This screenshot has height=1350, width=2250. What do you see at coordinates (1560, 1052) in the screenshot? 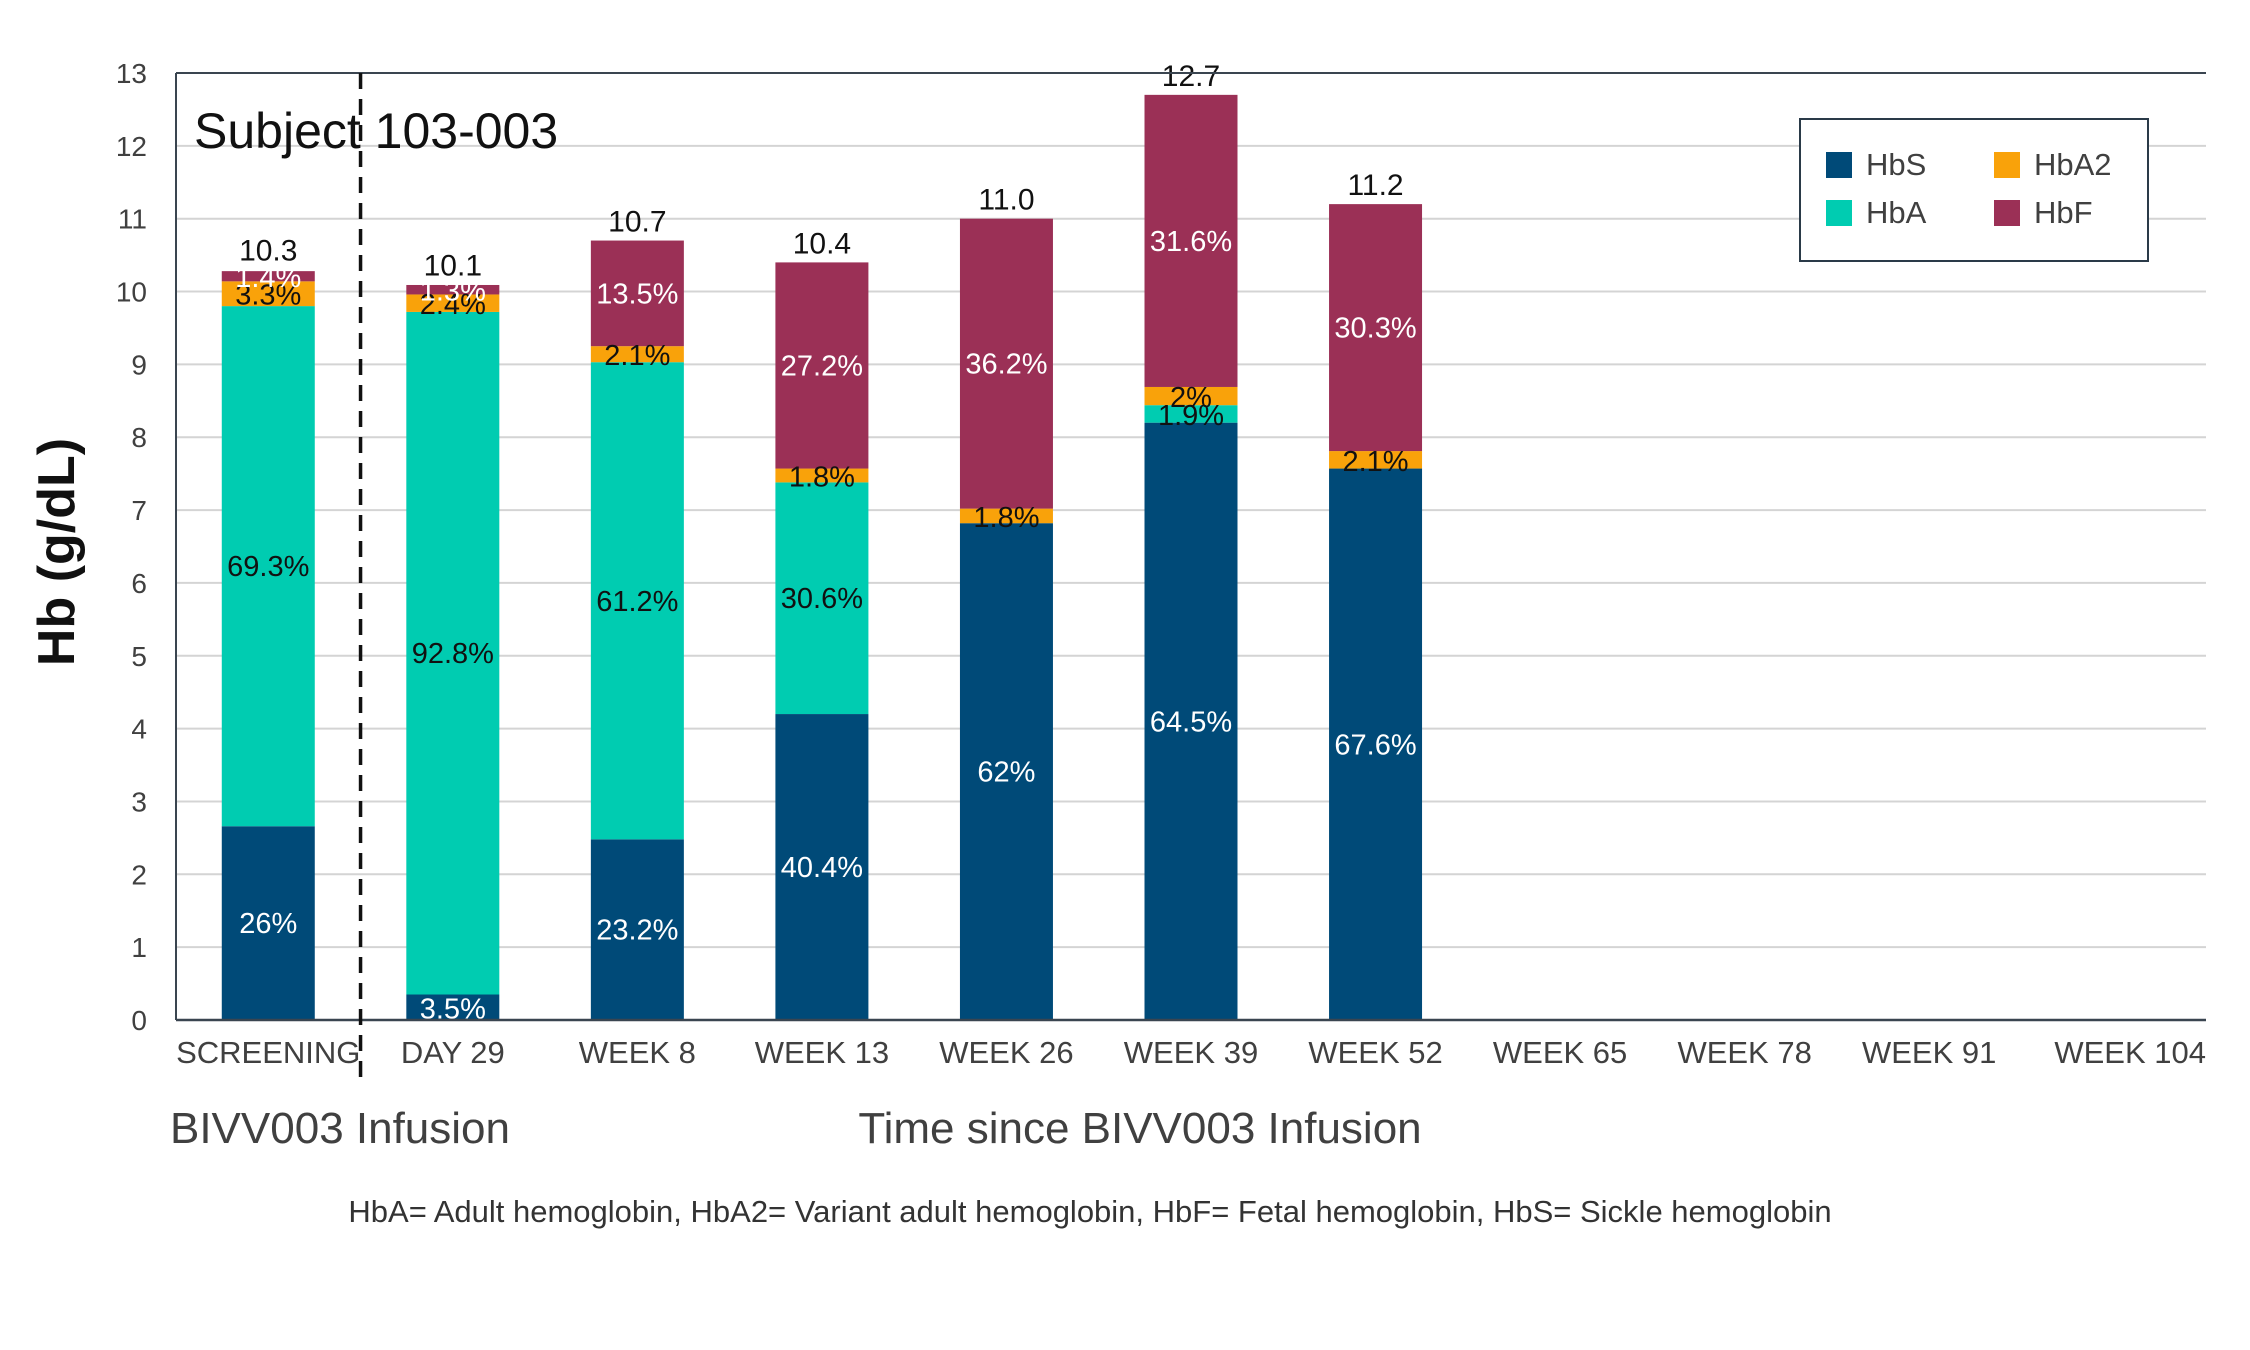
I see `x-tick-label: WEEK 65` at bounding box center [1560, 1052].